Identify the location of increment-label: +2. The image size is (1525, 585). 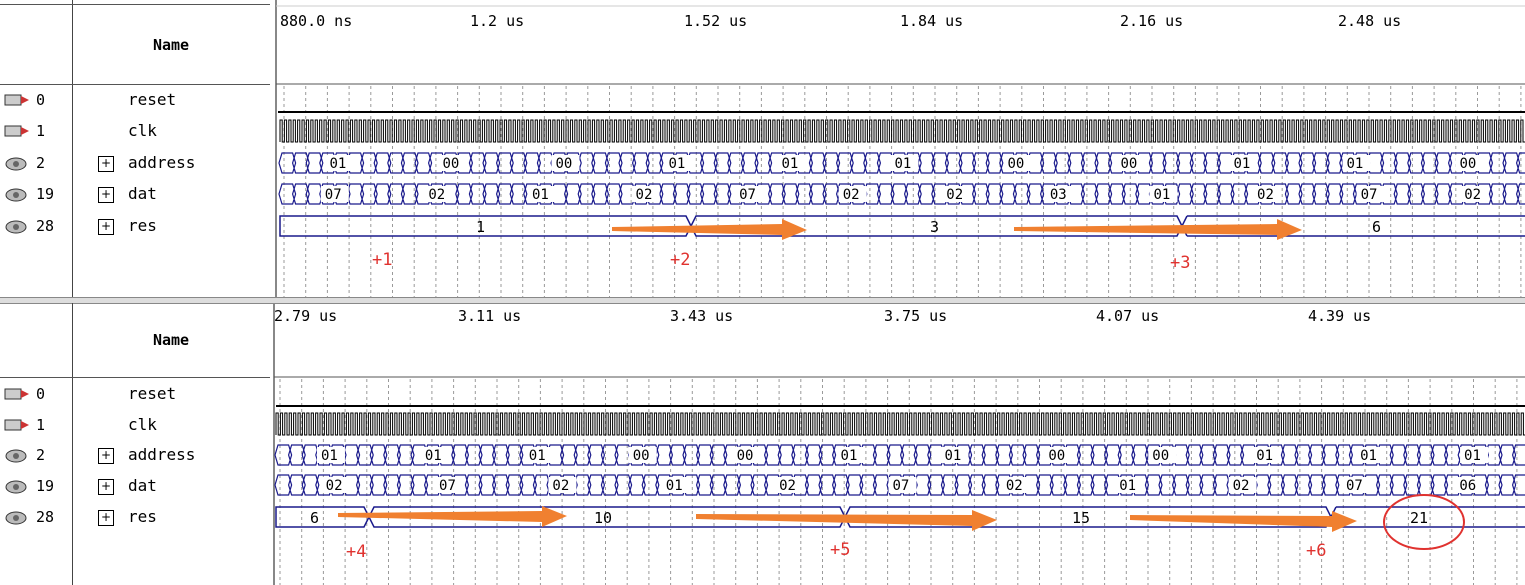
(680, 260).